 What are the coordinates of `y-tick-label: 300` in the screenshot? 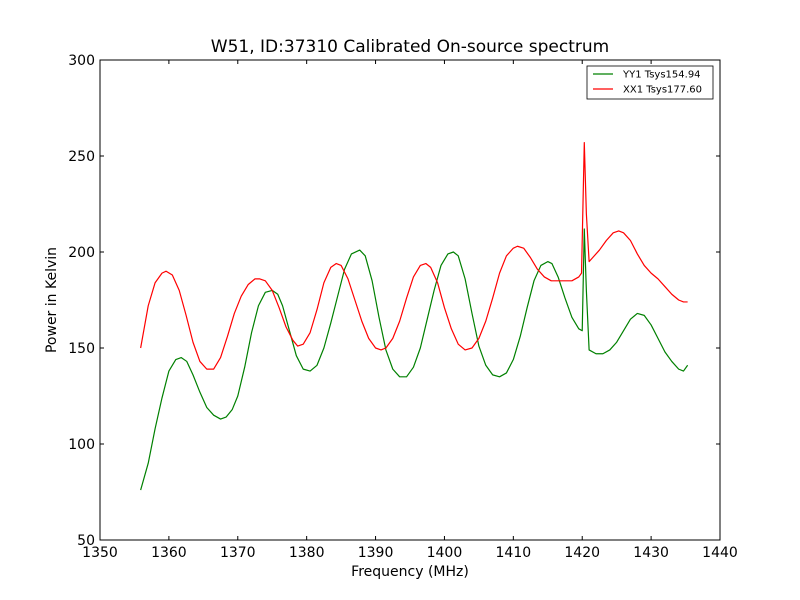 It's located at (81, 61).